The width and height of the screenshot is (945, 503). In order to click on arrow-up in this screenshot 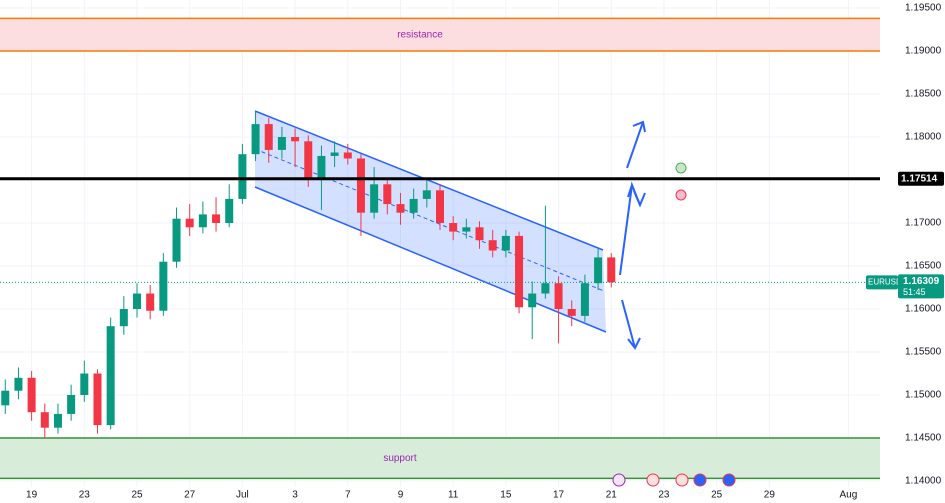, I will do `click(635, 145)`.